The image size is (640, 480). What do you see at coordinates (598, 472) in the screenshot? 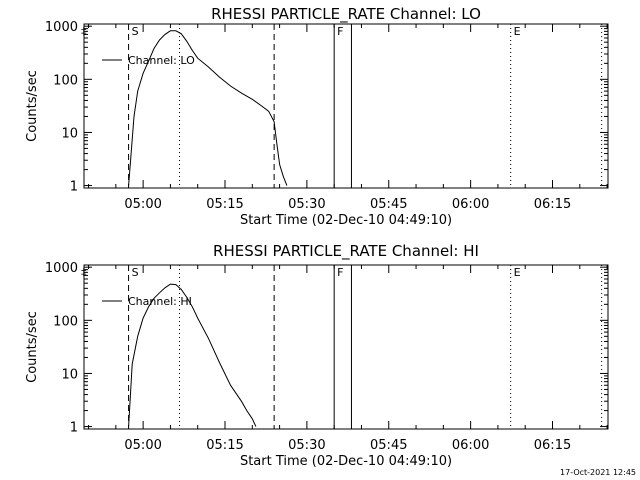
I see `footer-timestamp: 17-Oct-2021 12:45` at bounding box center [598, 472].